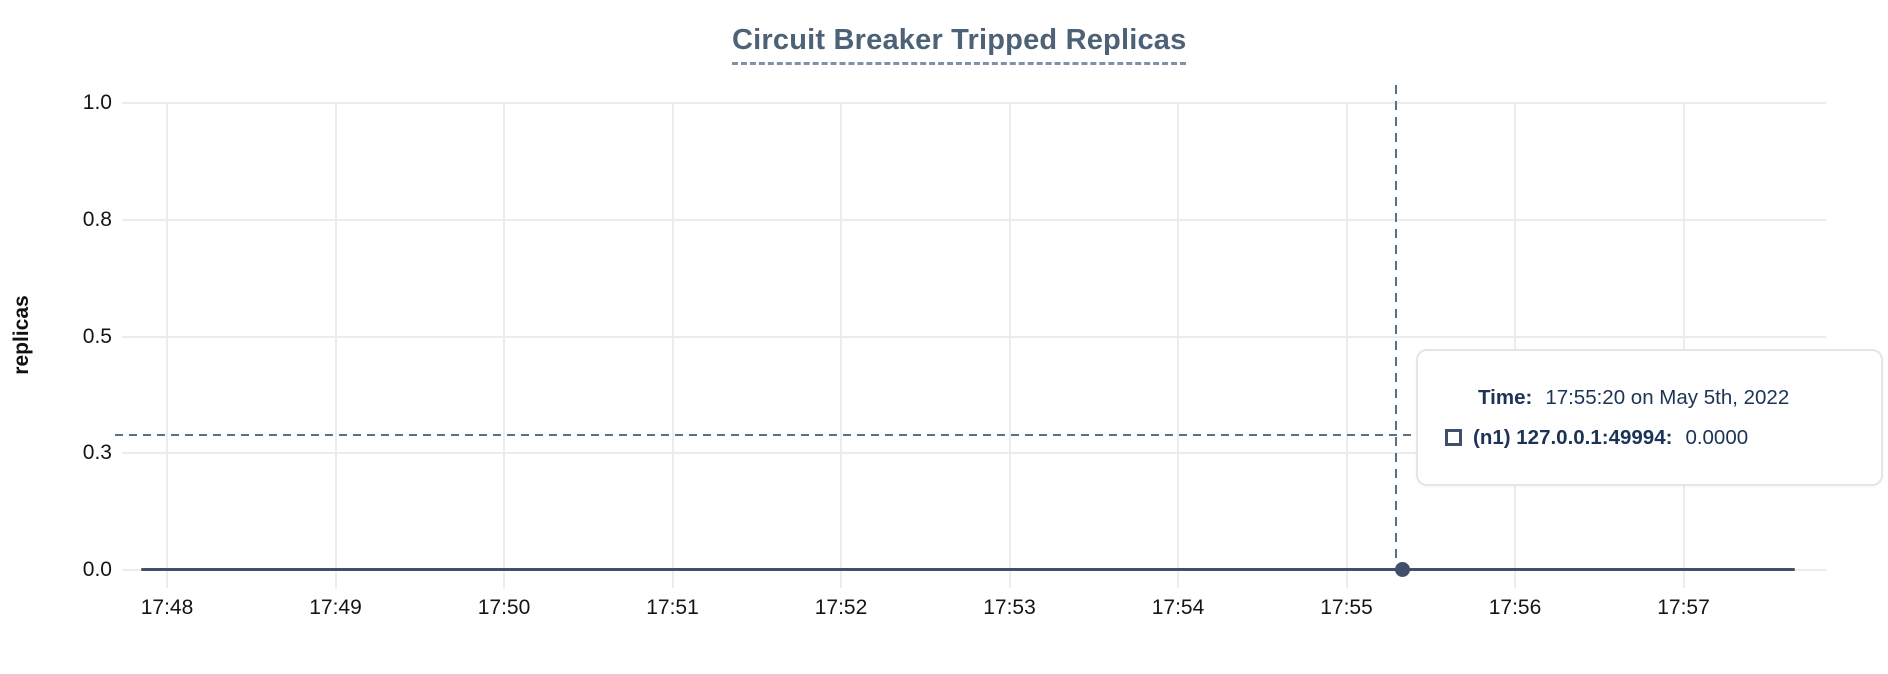 The height and width of the screenshot is (674, 1888). What do you see at coordinates (167, 607) in the screenshot?
I see `x-tick-label: 17:48` at bounding box center [167, 607].